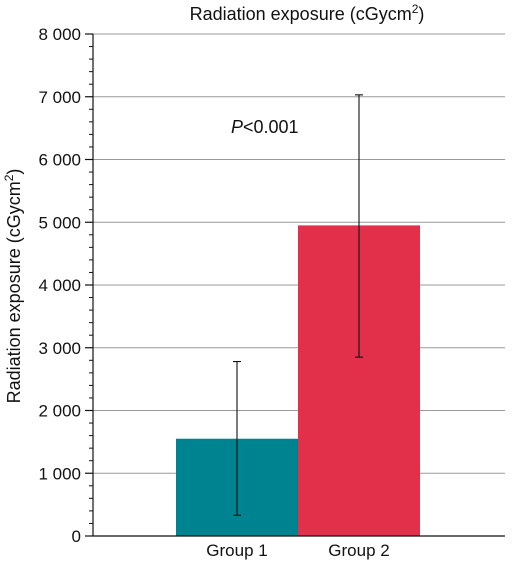 This screenshot has height=562, width=520. Describe the element at coordinates (59, 222) in the screenshot. I see `y-tick-label: 5 000` at that location.